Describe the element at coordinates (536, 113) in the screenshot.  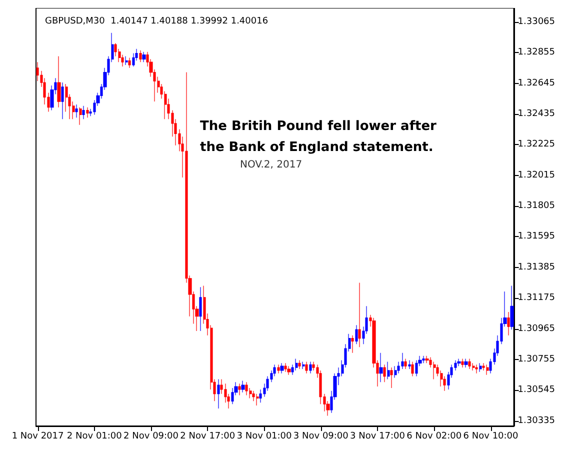
I see `y-tick-label: 1.32435` at that location.